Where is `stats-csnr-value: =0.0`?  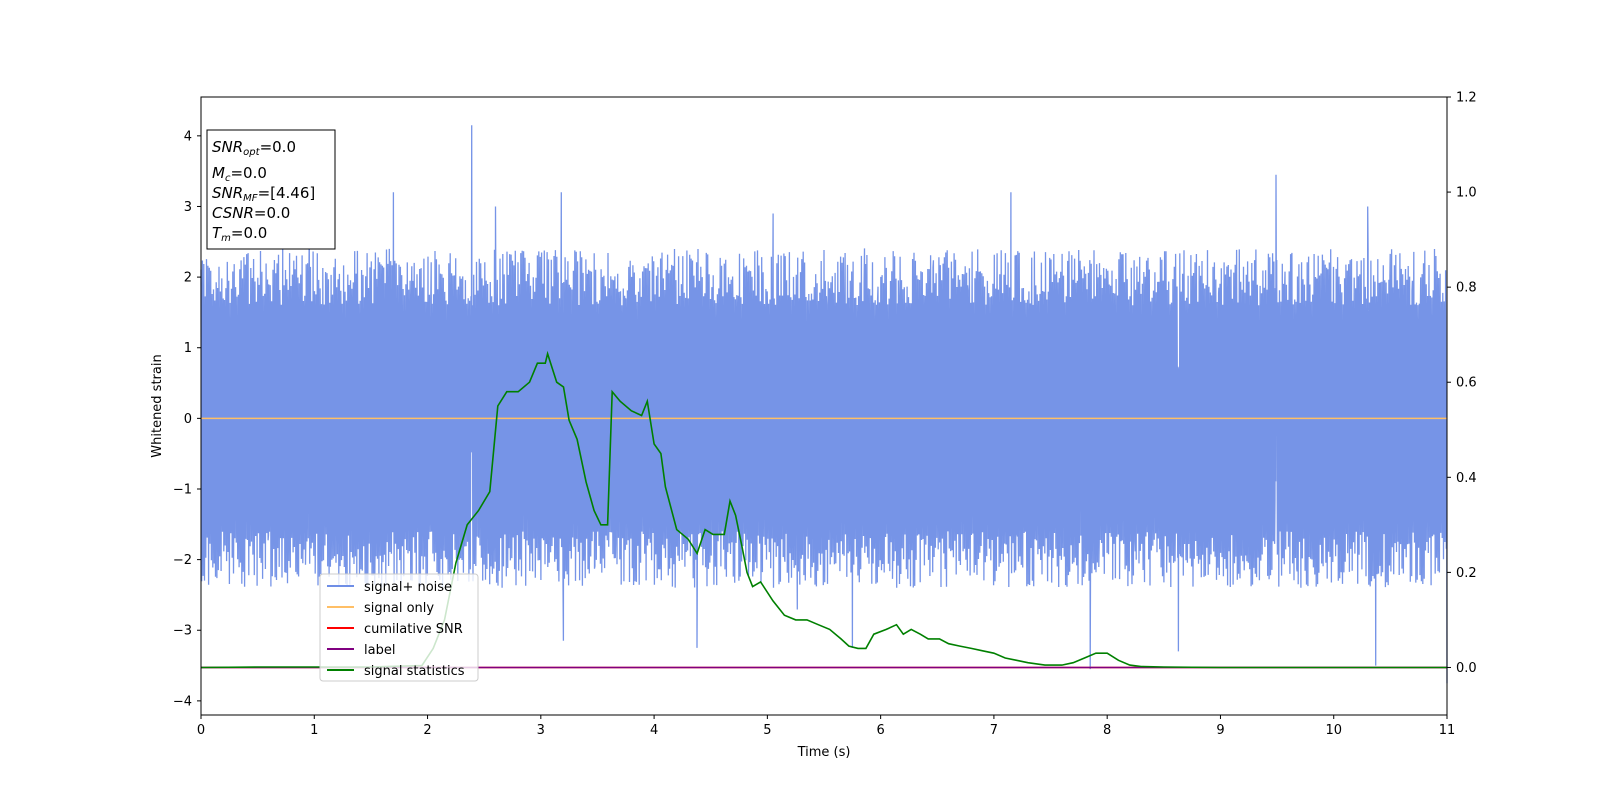
stats-csnr-value: =0.0 is located at coordinates (272, 213).